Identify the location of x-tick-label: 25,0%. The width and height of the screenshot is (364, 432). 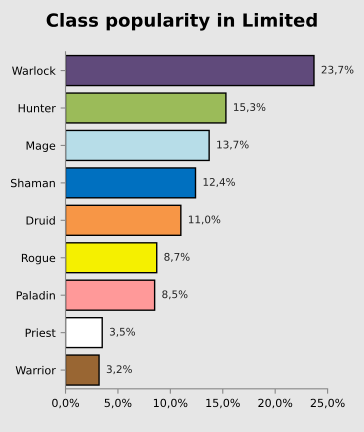
(327, 403).